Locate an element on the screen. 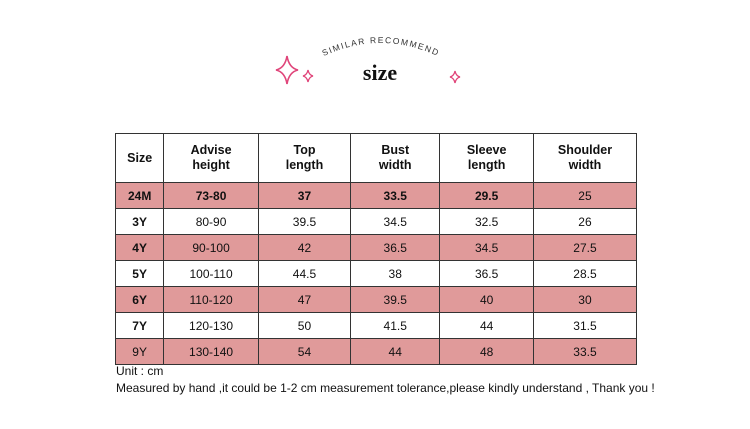 The width and height of the screenshot is (750, 429). arc-text-path: SIMILAR RECOMMEND is located at coordinates (379, 46).